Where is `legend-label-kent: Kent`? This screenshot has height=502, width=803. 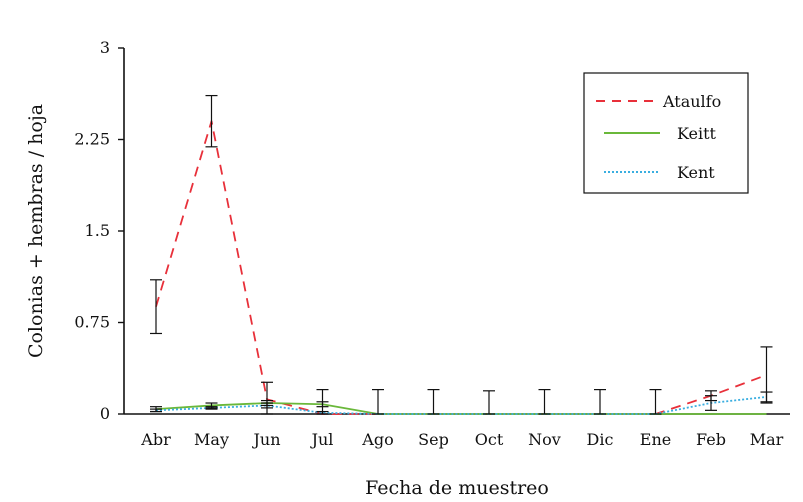
legend-label-kent: Kent is located at coordinates (696, 172).